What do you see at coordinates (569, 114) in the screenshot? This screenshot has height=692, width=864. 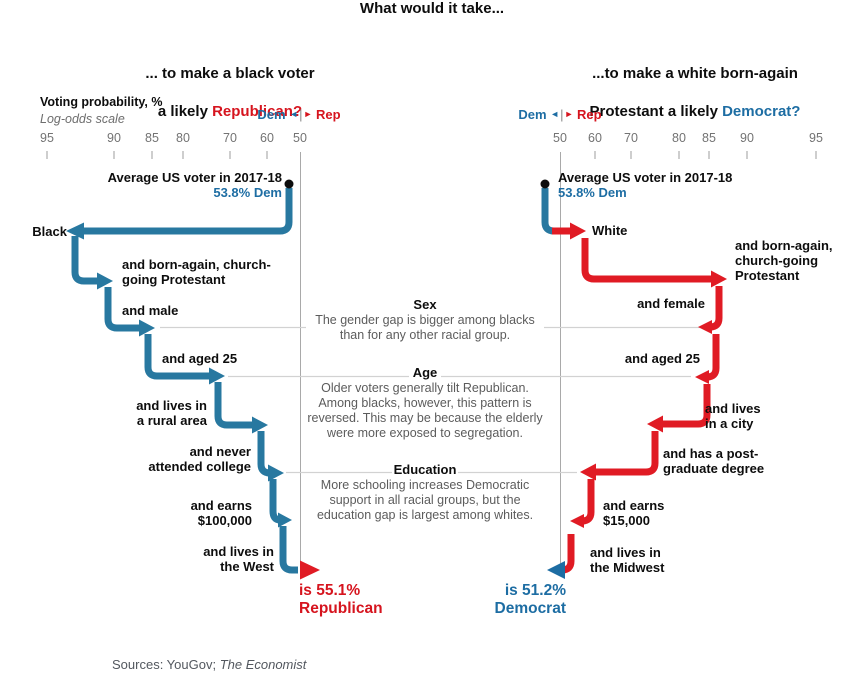 I see `rep-triangle-icon2: ►` at bounding box center [569, 114].